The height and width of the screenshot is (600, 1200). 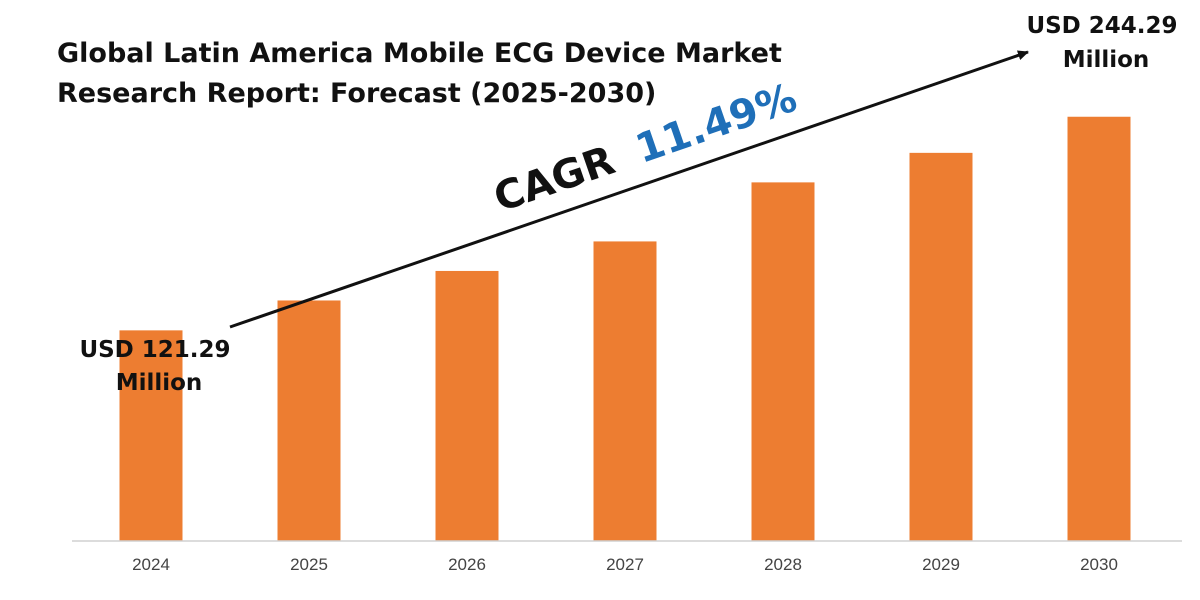 What do you see at coordinates (941, 564) in the screenshot?
I see `x-tick-label-2029: 2029` at bounding box center [941, 564].